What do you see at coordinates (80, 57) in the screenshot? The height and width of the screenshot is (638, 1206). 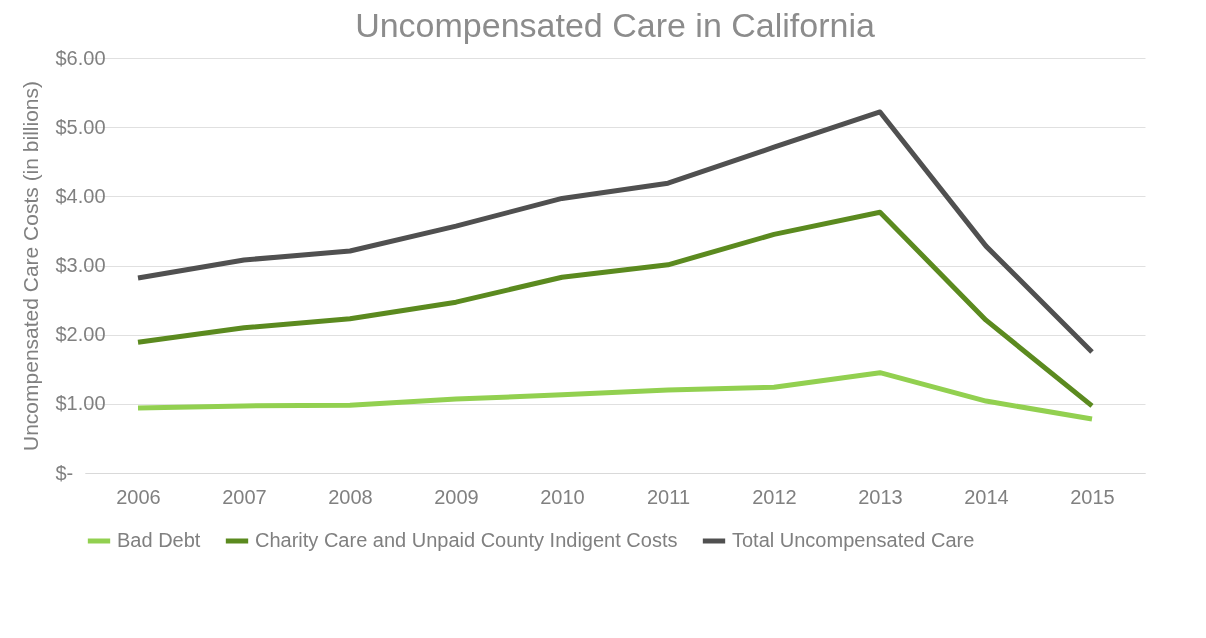 I see `y-tick-label: $6.00` at bounding box center [80, 57].